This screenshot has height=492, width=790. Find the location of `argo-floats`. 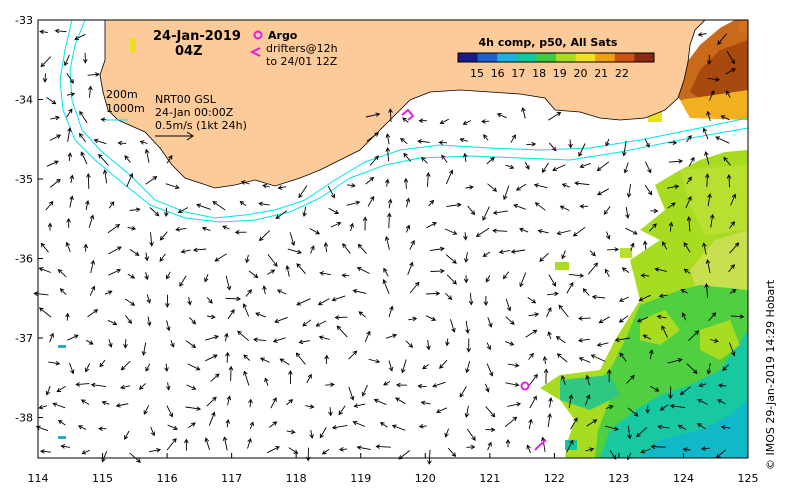

argo-floats is located at coordinates (474, 279).